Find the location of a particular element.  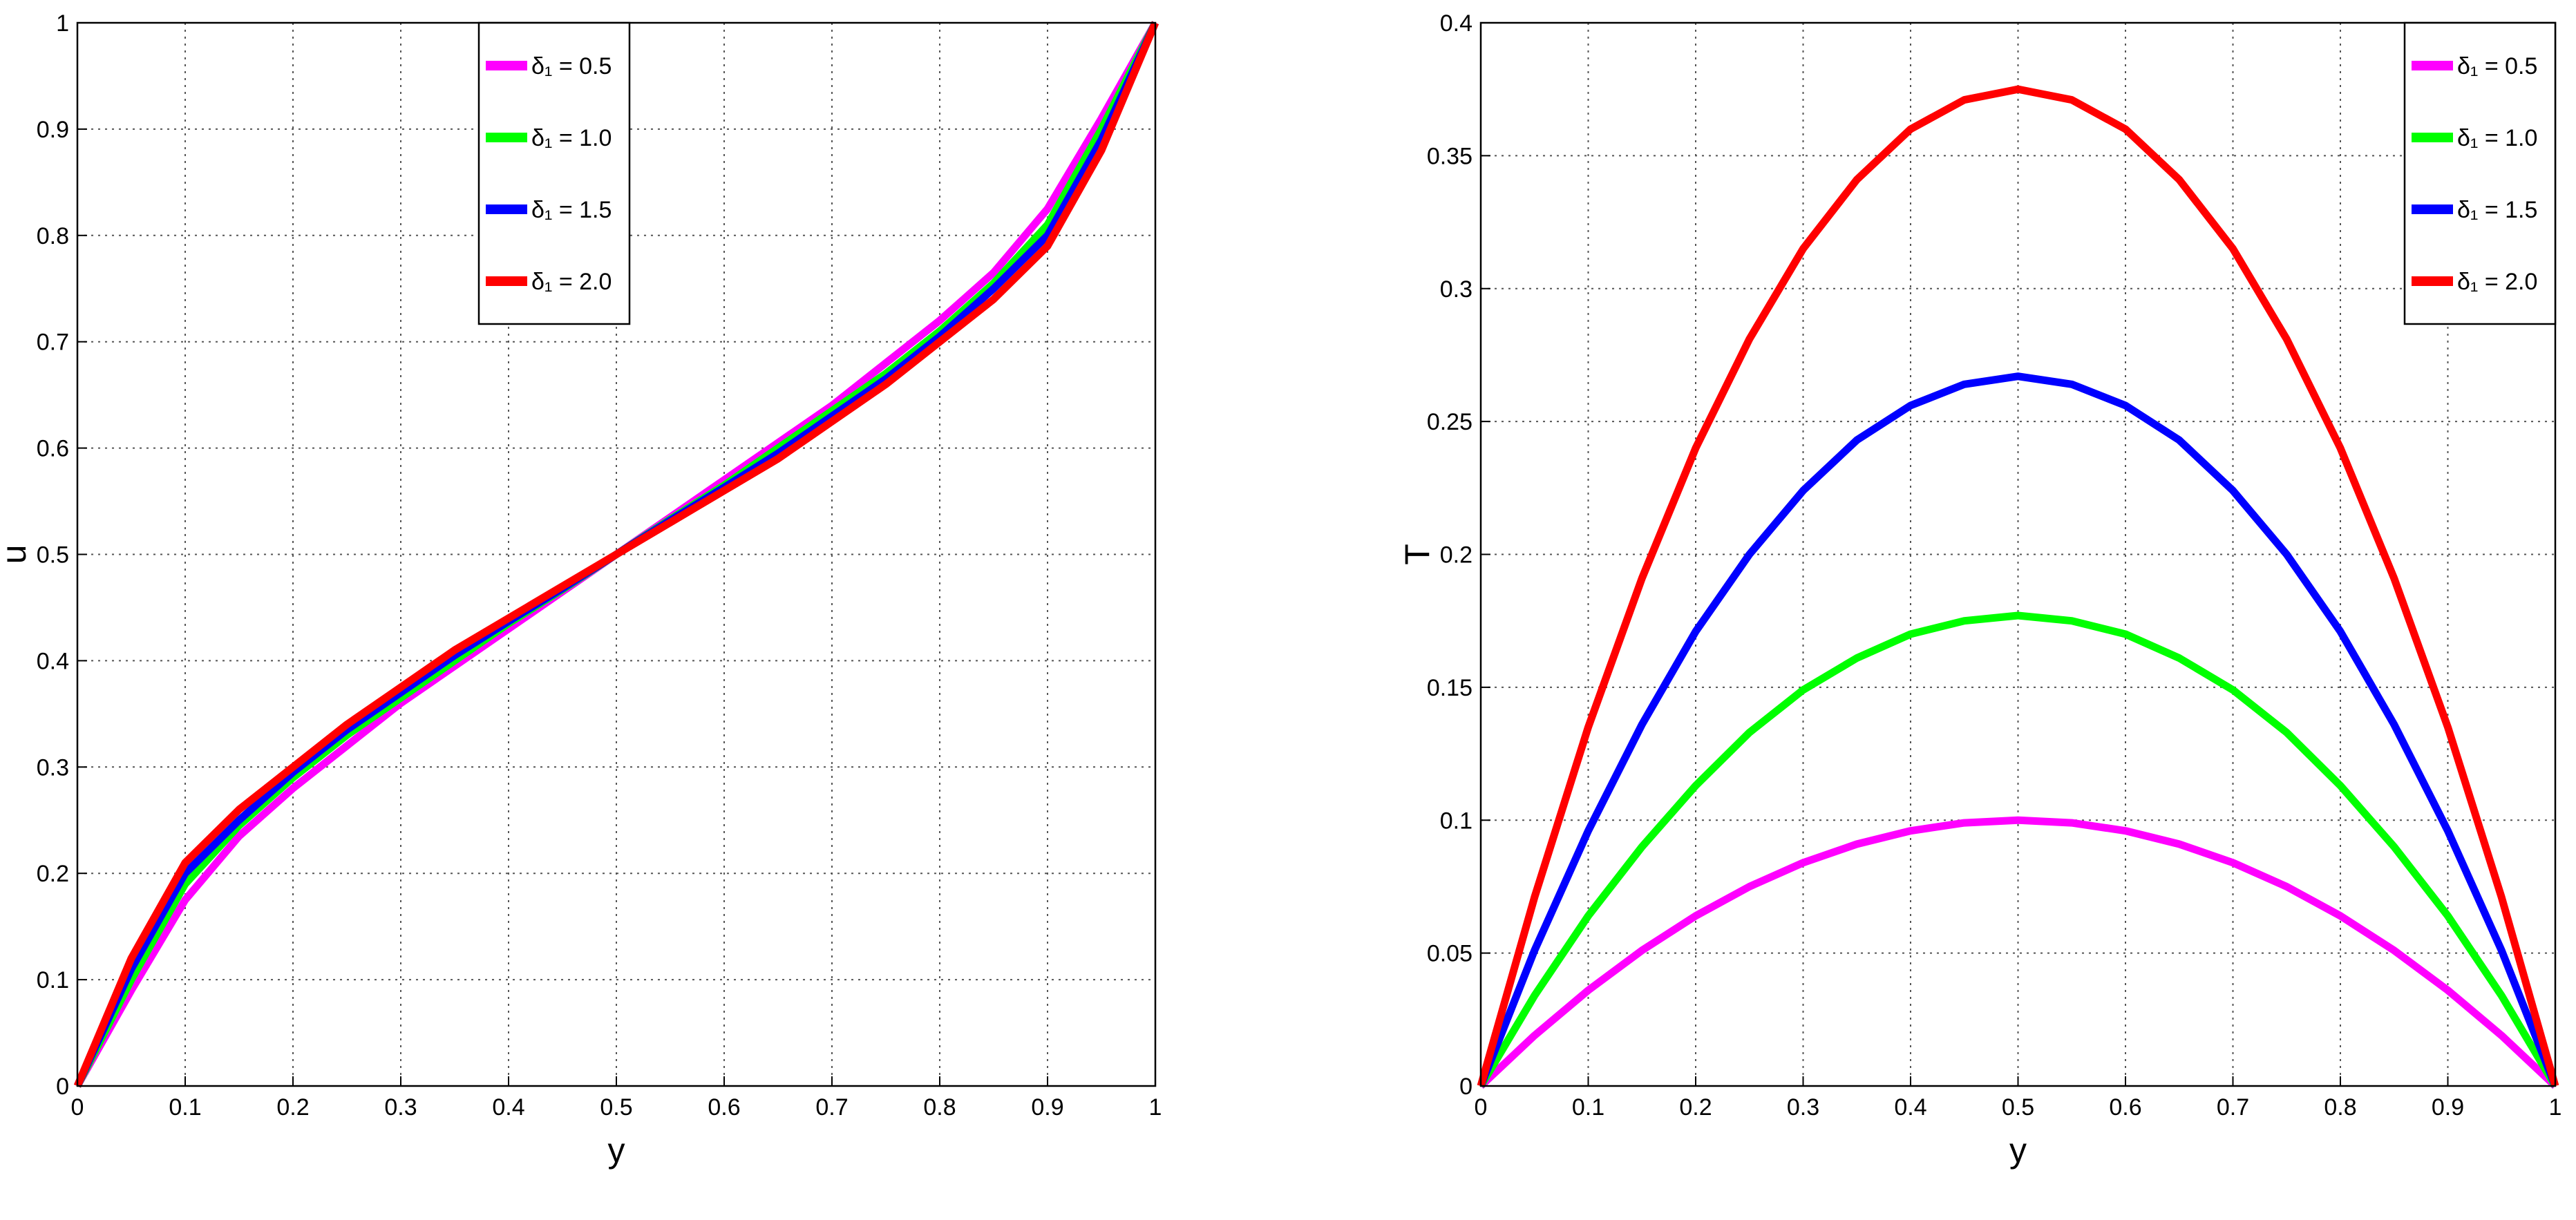

y-tick-label: 0.05 is located at coordinates (1449, 954).